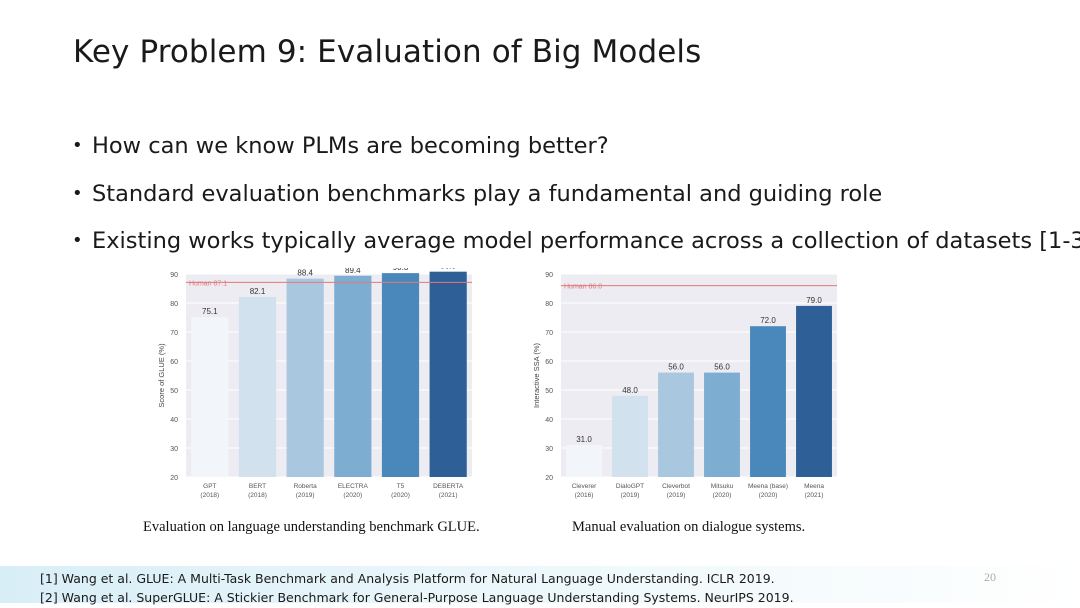 The width and height of the screenshot is (1080, 608). I want to click on x-tick-label: DialoGPT, so click(630, 486).